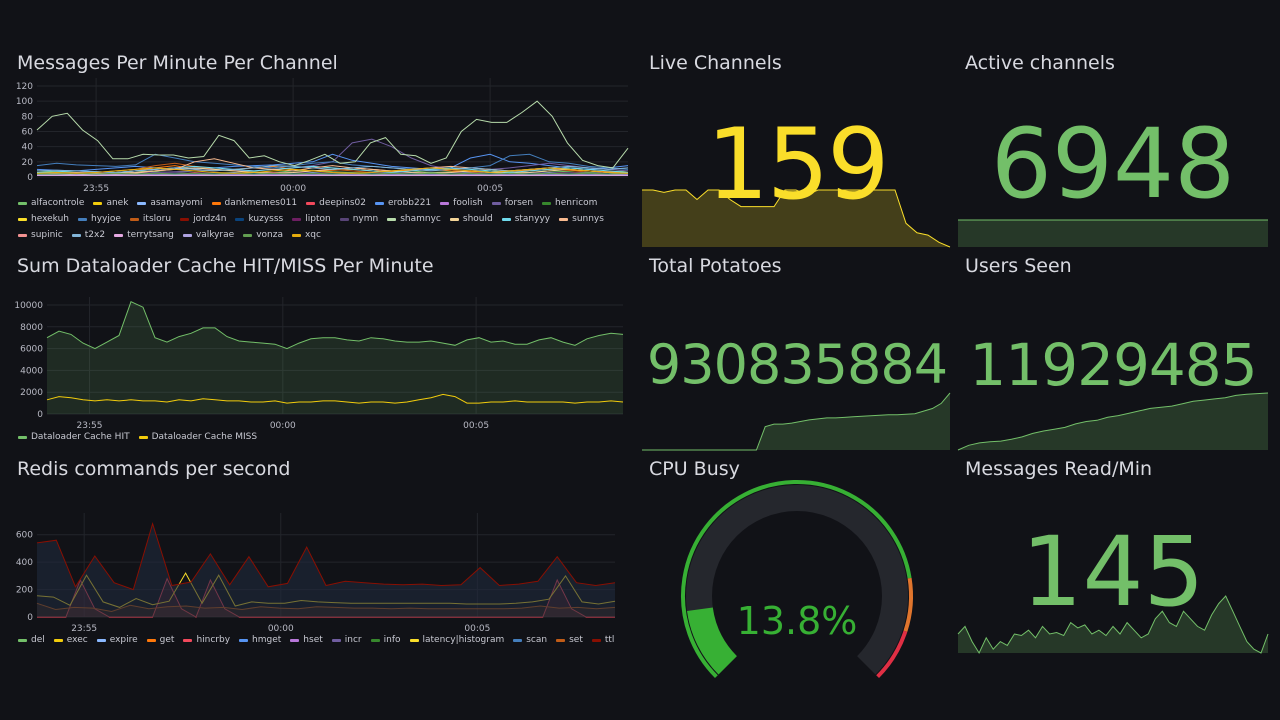 The width and height of the screenshot is (1280, 720). I want to click on series-line-Dataloader-Cache-HIT, so click(335, 325).